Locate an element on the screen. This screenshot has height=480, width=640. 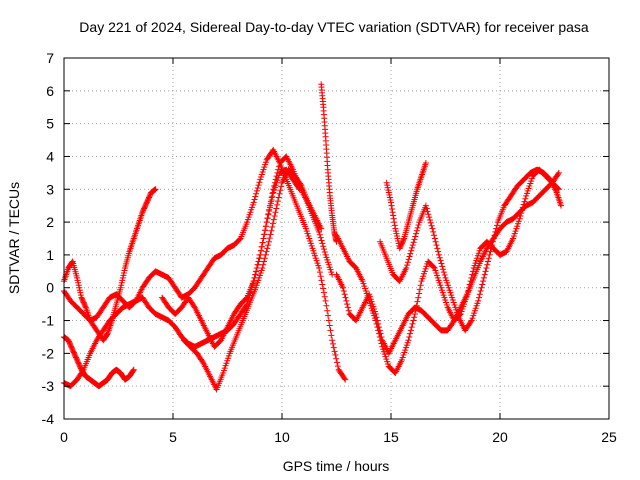
x-tick-label: 5 is located at coordinates (173, 437).